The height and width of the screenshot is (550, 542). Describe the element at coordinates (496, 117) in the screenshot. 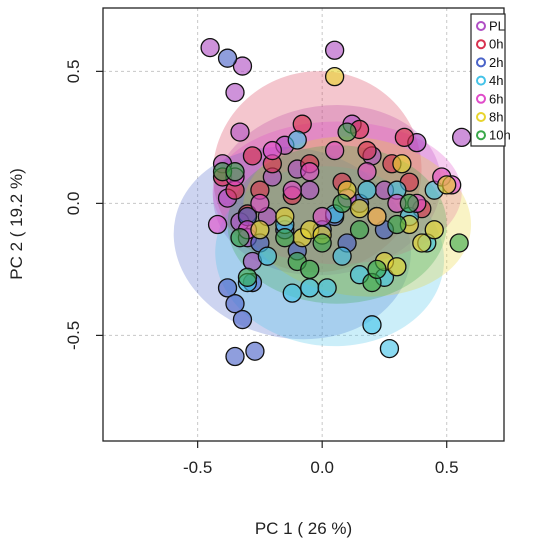

I see `legend-label-8h: 8h` at that location.